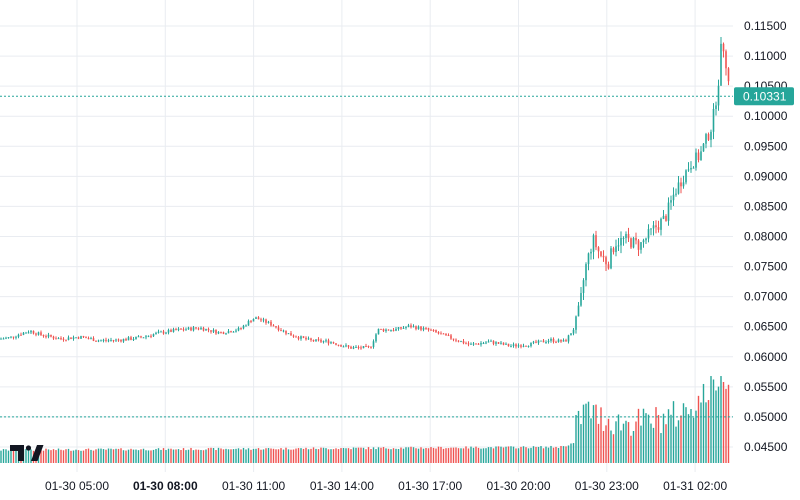 Image resolution: width=800 pixels, height=500 pixels. What do you see at coordinates (430, 486) in the screenshot?
I see `time-tick-label: 01-30 17:00` at bounding box center [430, 486].